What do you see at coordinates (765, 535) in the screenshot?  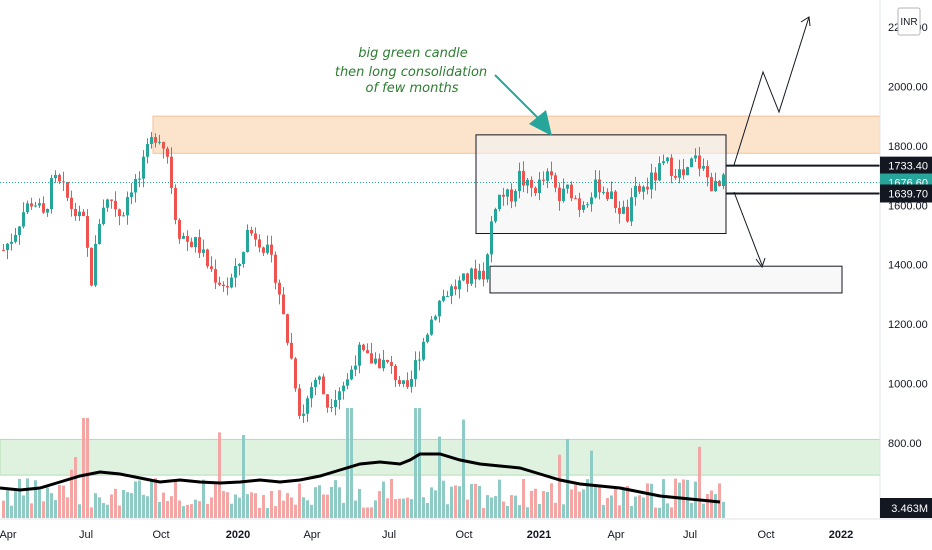 I see `x-tick-label: Oct` at bounding box center [765, 535].